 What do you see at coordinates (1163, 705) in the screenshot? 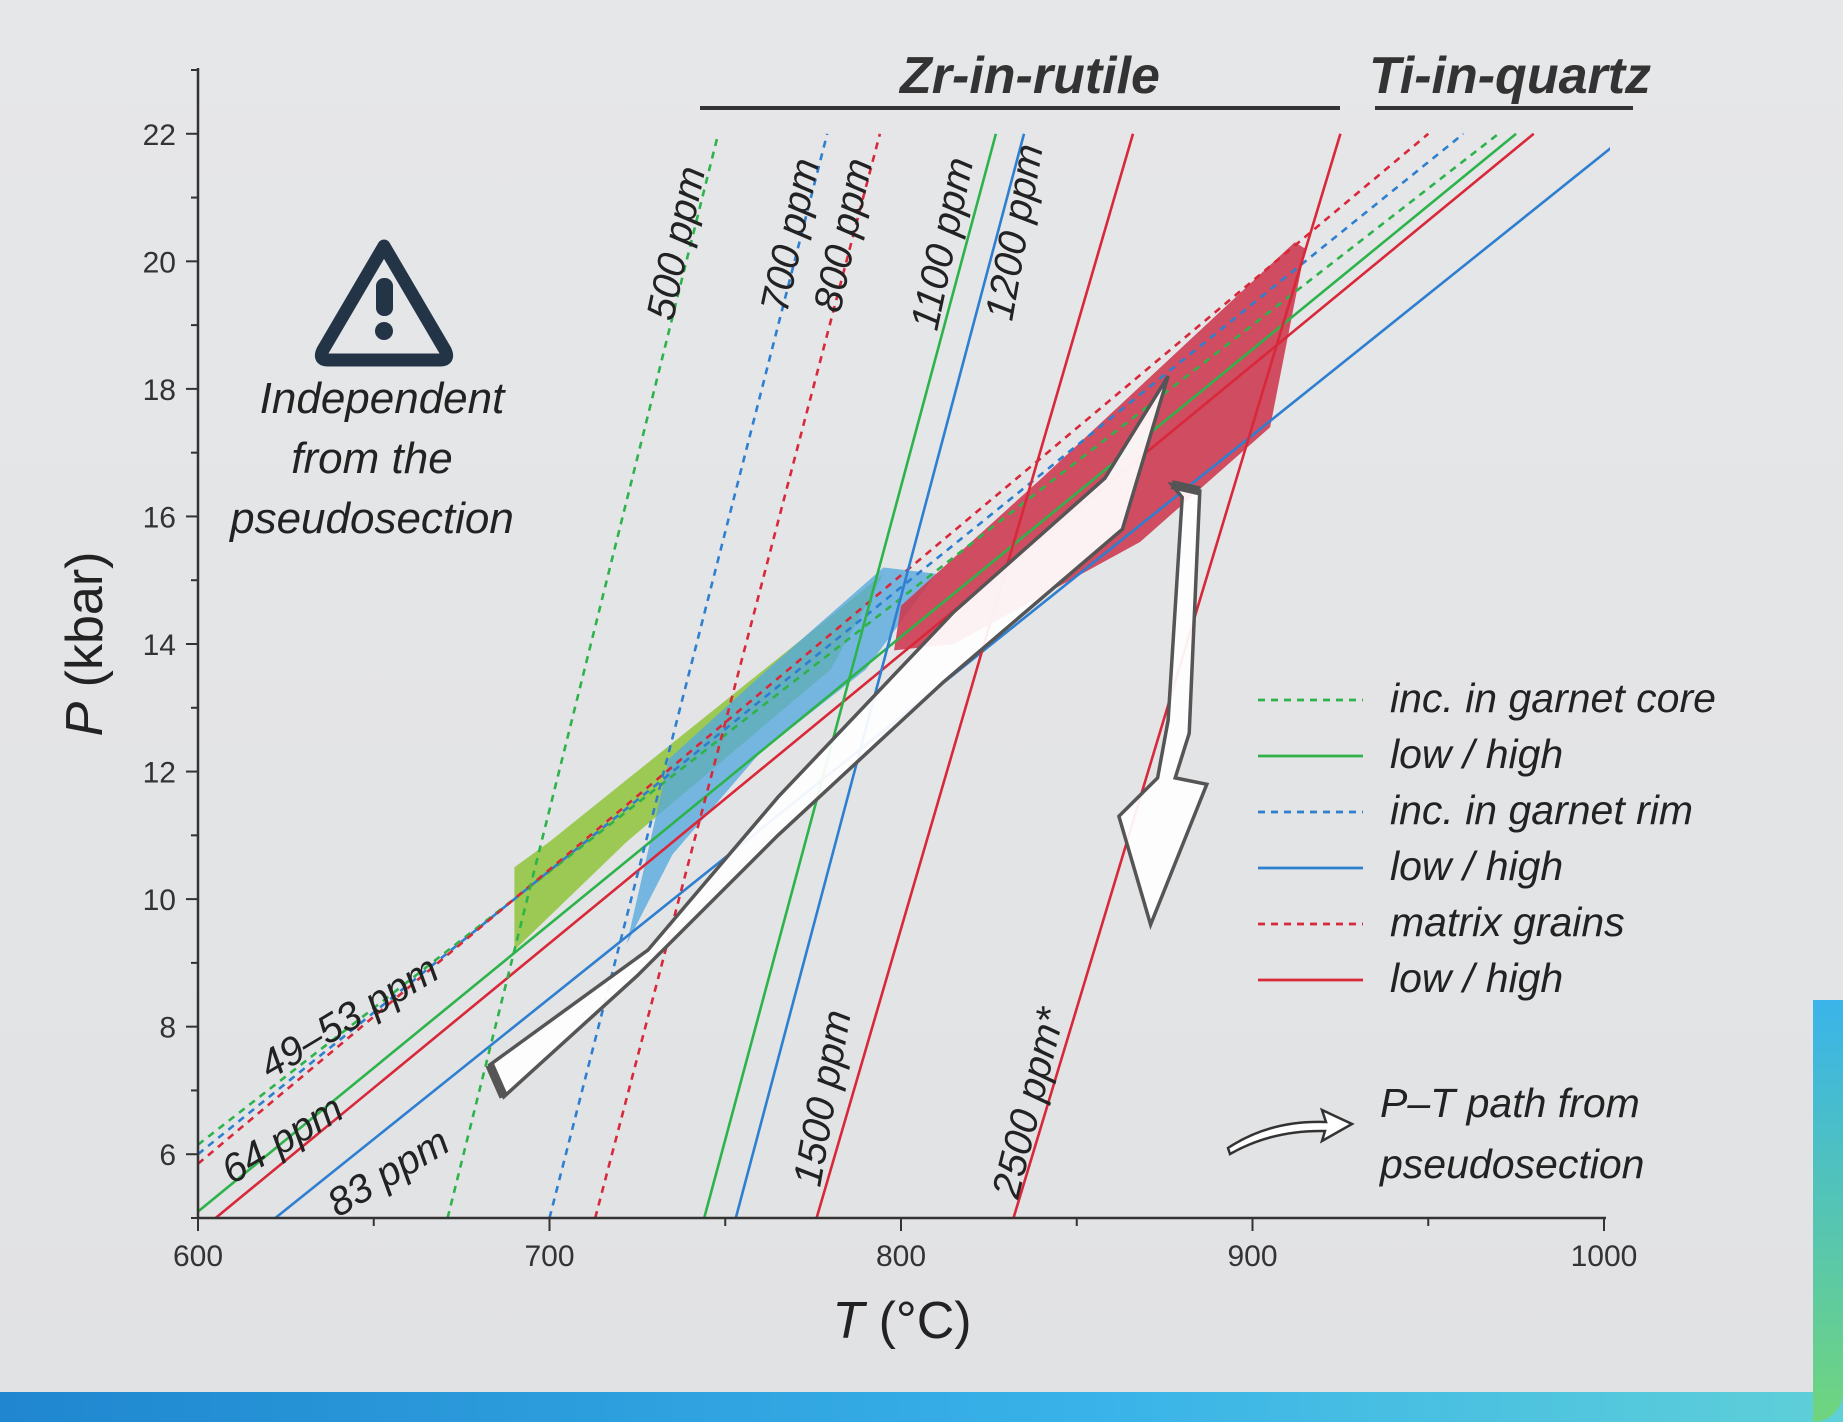
I see `retrograde-path-arrow` at bounding box center [1163, 705].